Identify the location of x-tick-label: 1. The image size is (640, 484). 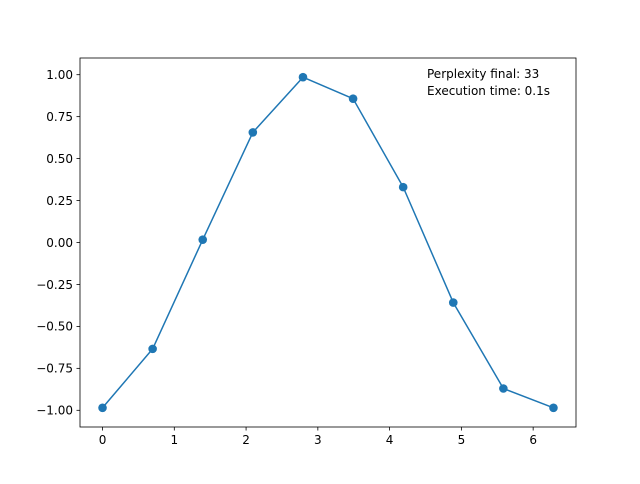
(174, 440).